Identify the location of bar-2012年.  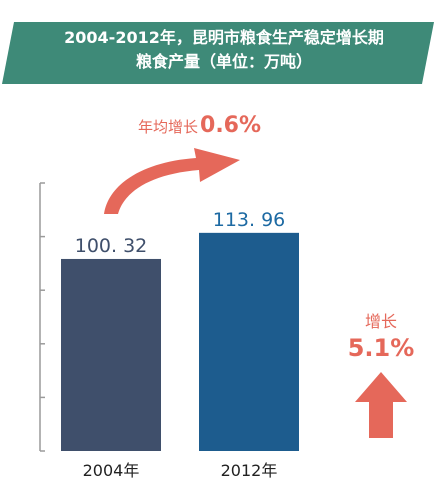
(249, 341).